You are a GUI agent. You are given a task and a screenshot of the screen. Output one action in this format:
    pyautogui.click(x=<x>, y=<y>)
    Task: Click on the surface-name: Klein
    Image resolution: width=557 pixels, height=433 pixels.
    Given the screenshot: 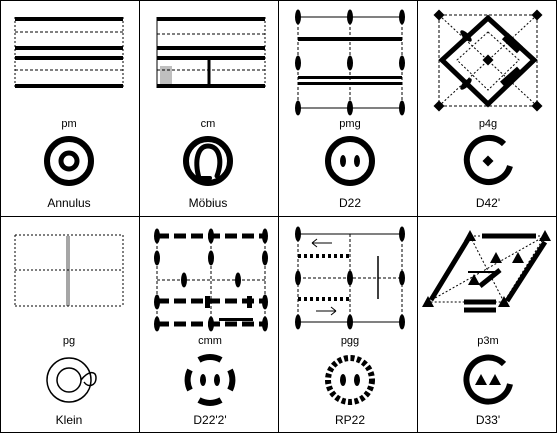 What is the action you would take?
    pyautogui.click(x=69, y=420)
    